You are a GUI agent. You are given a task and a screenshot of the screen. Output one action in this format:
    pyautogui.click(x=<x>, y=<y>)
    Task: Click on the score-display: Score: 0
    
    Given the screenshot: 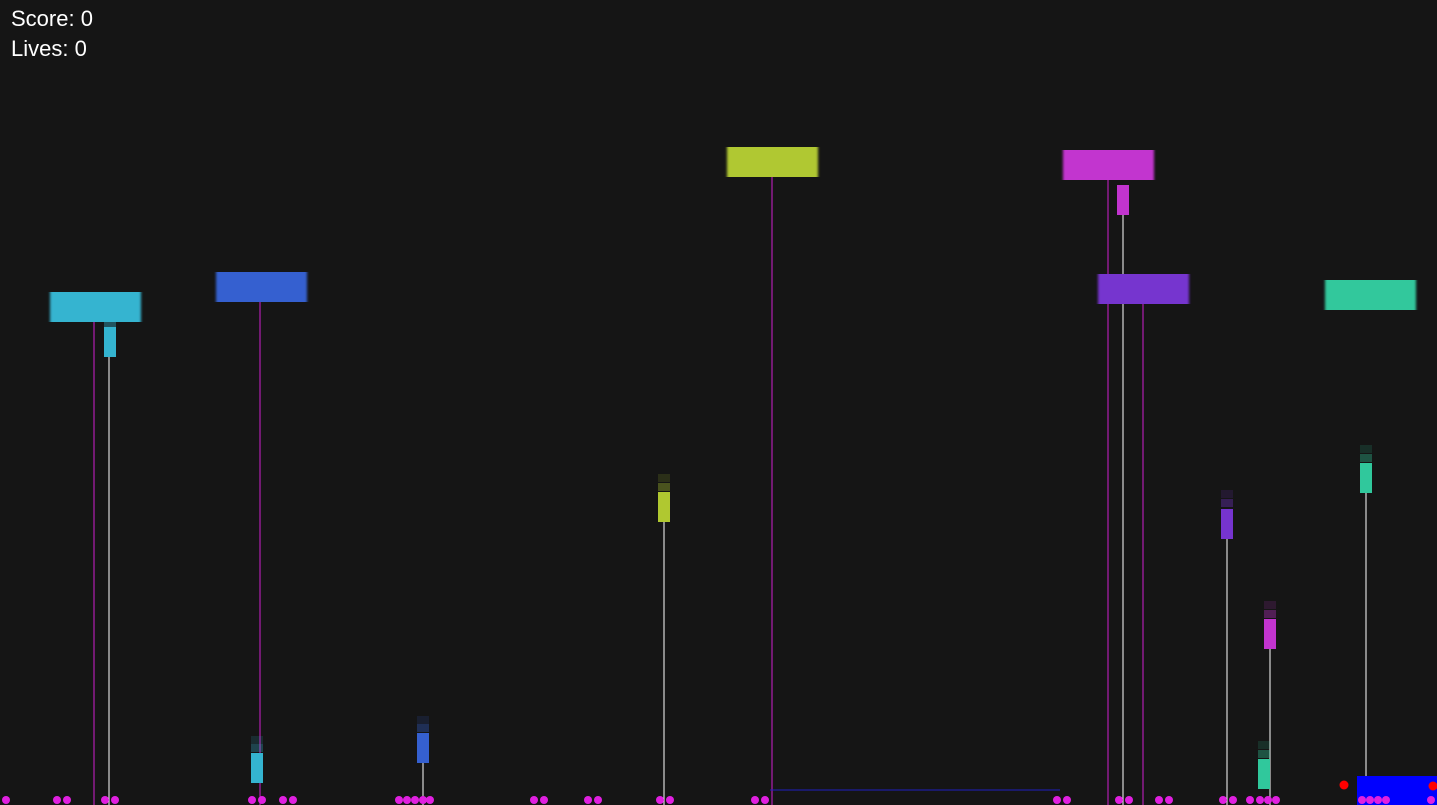 What is the action you would take?
    pyautogui.click(x=52, y=18)
    